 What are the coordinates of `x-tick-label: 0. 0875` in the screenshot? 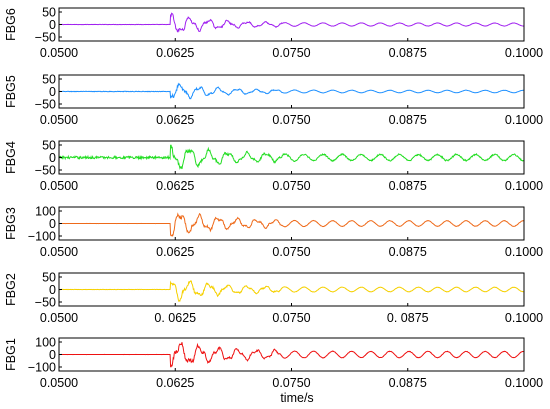 It's located at (408, 318).